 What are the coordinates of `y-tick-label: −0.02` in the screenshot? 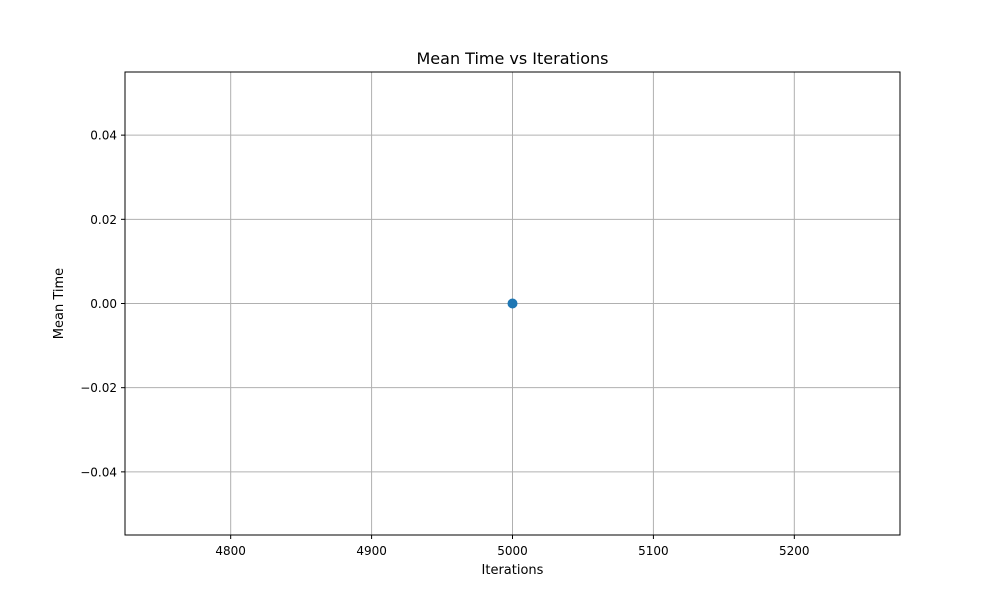 It's located at (98, 388).